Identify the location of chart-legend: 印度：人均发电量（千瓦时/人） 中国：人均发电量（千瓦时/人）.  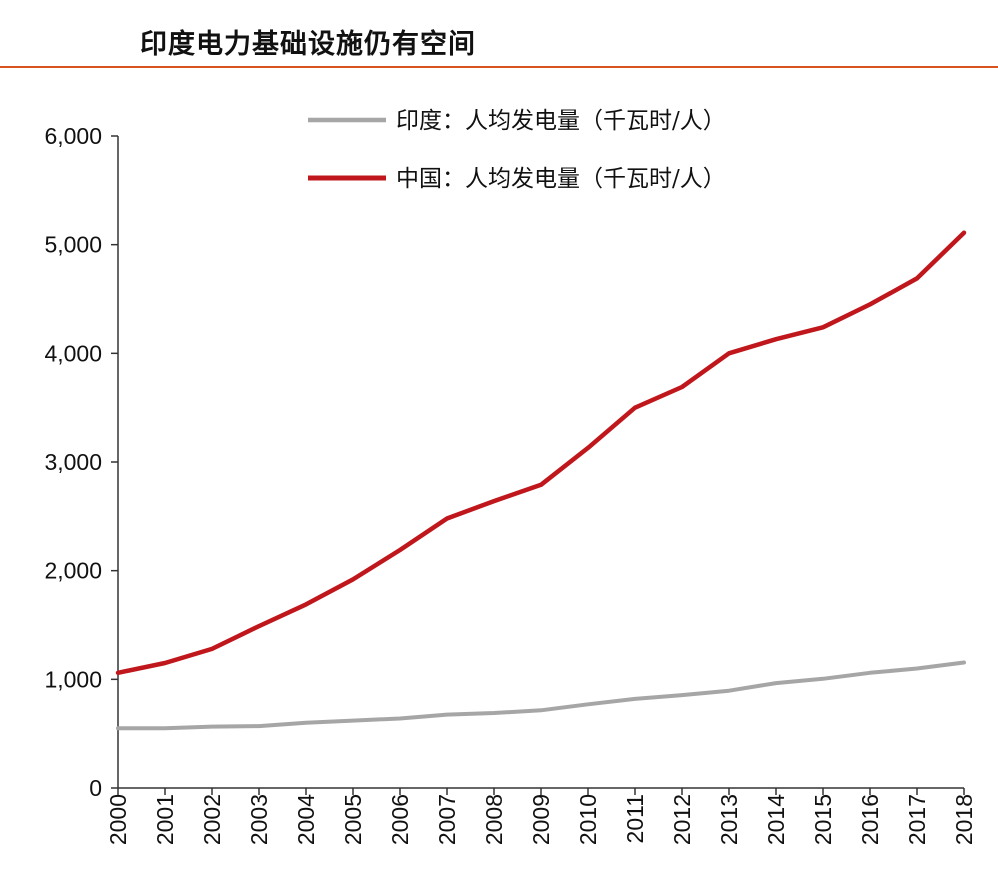
(517, 150).